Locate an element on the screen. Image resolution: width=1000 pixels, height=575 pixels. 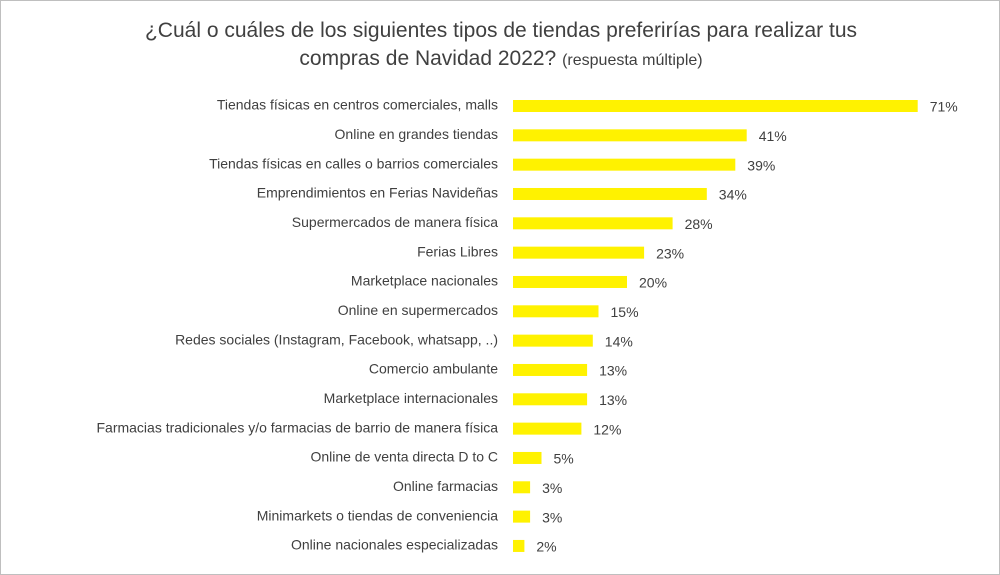
category-label: Online nacionales especializadas is located at coordinates (394, 545).